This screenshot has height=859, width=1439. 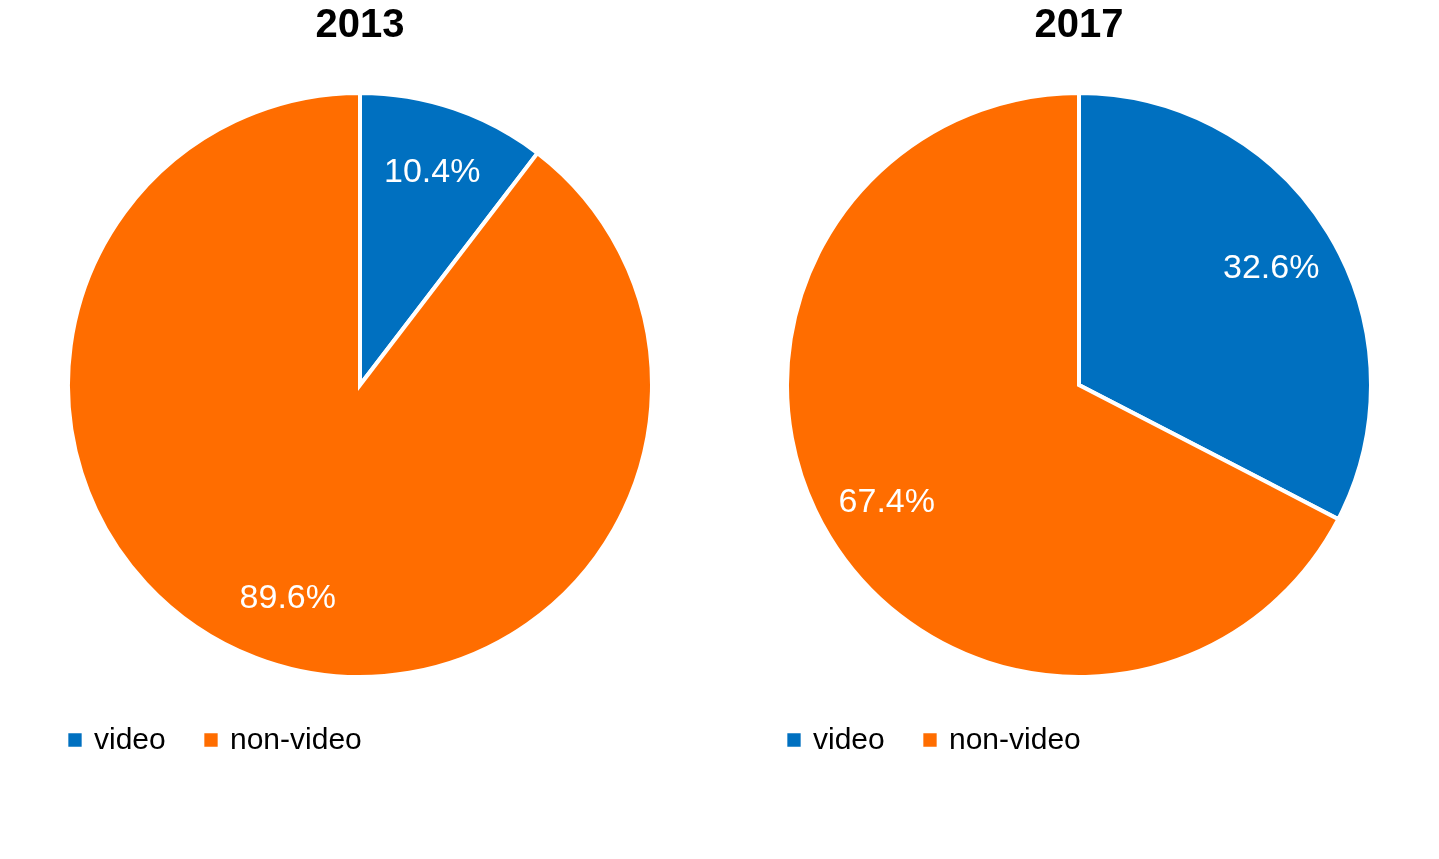 What do you see at coordinates (287, 596) in the screenshot?
I see `data-label: 89.6%` at bounding box center [287, 596].